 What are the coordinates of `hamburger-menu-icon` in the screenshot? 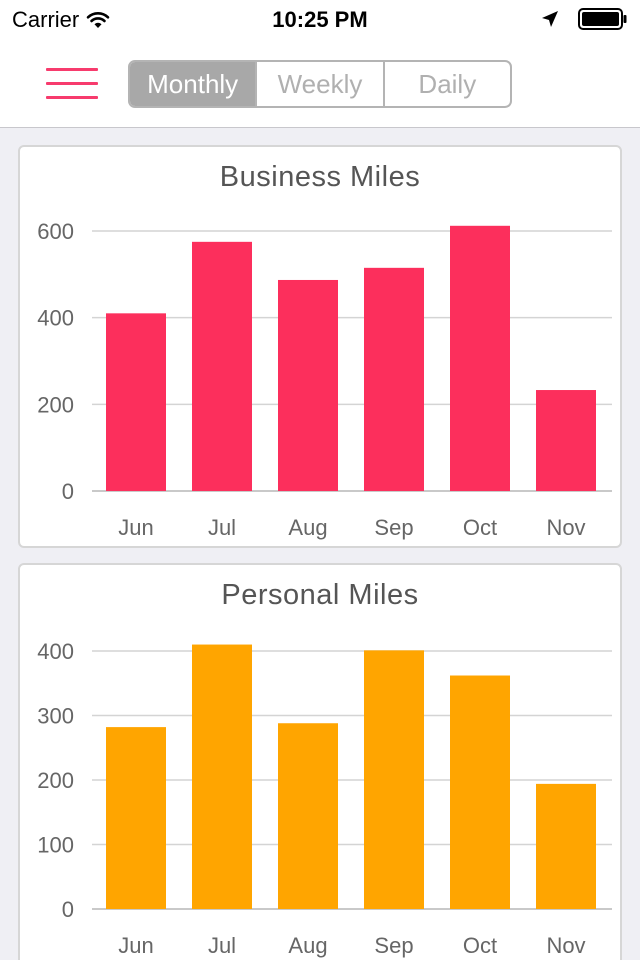 It's located at (72, 84).